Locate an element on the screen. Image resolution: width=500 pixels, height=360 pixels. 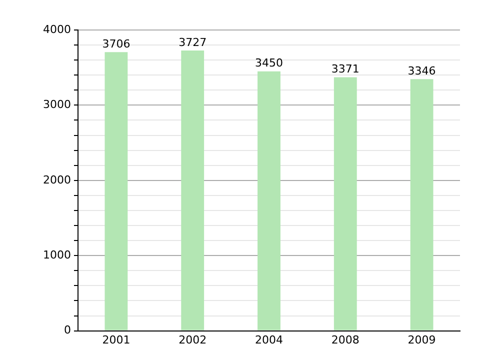
data-label: 3706 is located at coordinates (116, 43).